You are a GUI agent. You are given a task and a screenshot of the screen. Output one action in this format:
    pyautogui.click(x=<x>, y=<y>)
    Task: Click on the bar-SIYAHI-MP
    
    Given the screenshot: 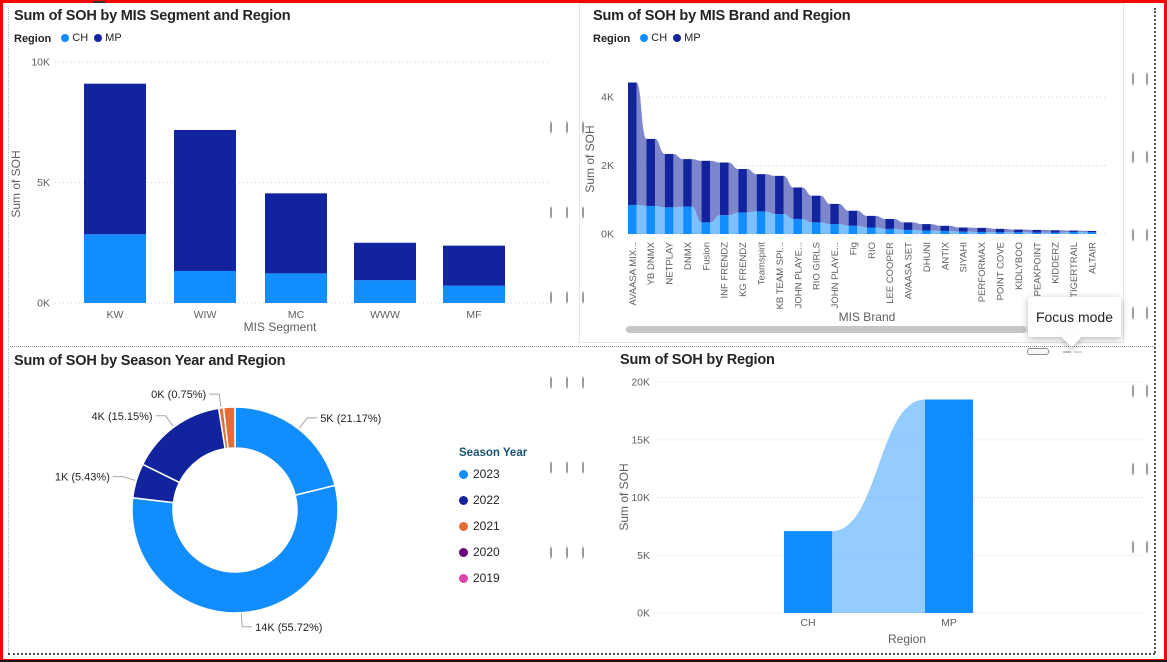 What is the action you would take?
    pyautogui.click(x=963, y=229)
    